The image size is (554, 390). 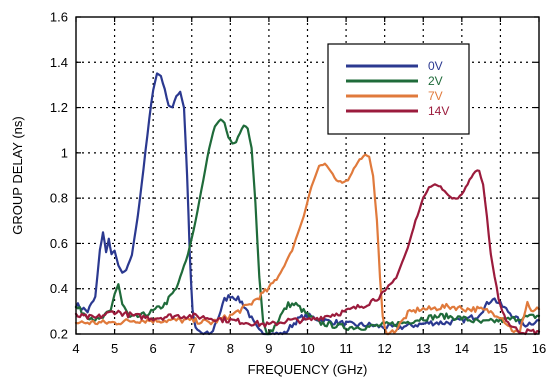 What do you see at coordinates (59, 17) in the screenshot?
I see `y-tick-label: 1.6` at bounding box center [59, 17].